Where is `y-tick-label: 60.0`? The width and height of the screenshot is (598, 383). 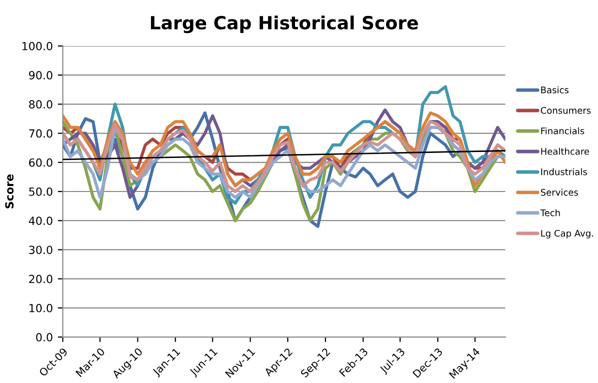 y-tick-label: 60.0 is located at coordinates (40, 162).